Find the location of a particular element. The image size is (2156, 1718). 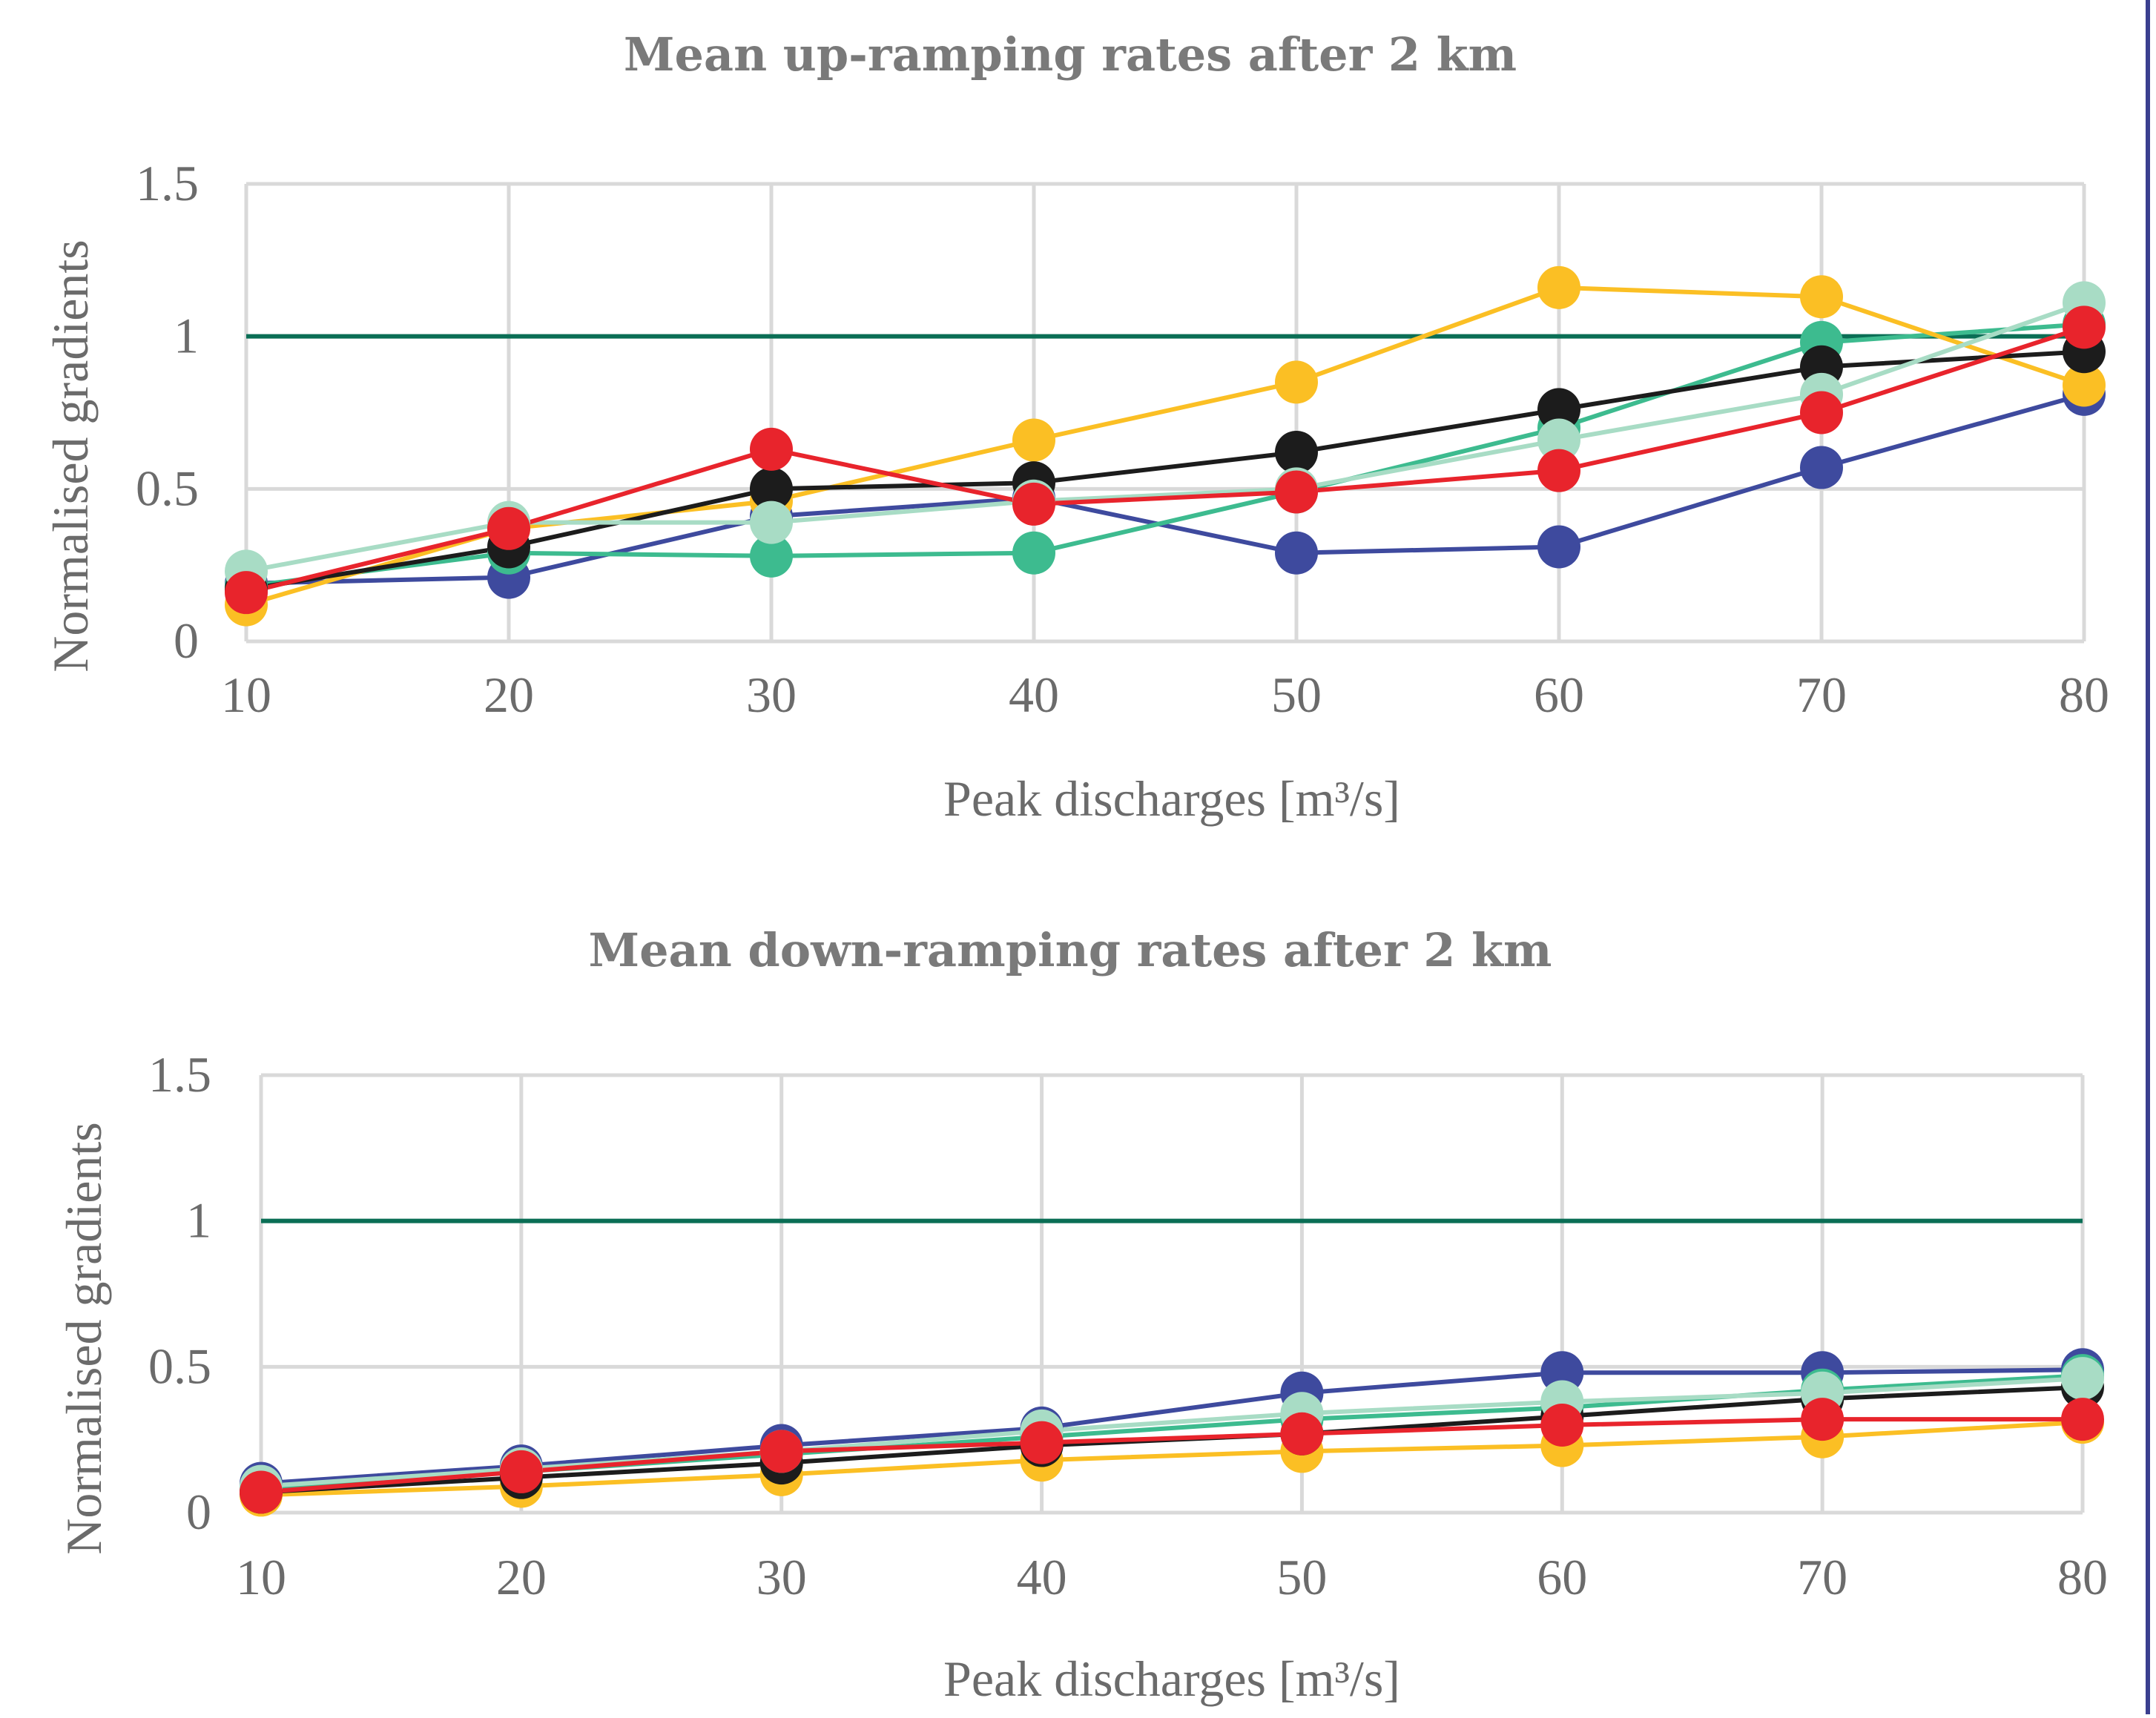

page-border is located at coordinates (2148, 857).